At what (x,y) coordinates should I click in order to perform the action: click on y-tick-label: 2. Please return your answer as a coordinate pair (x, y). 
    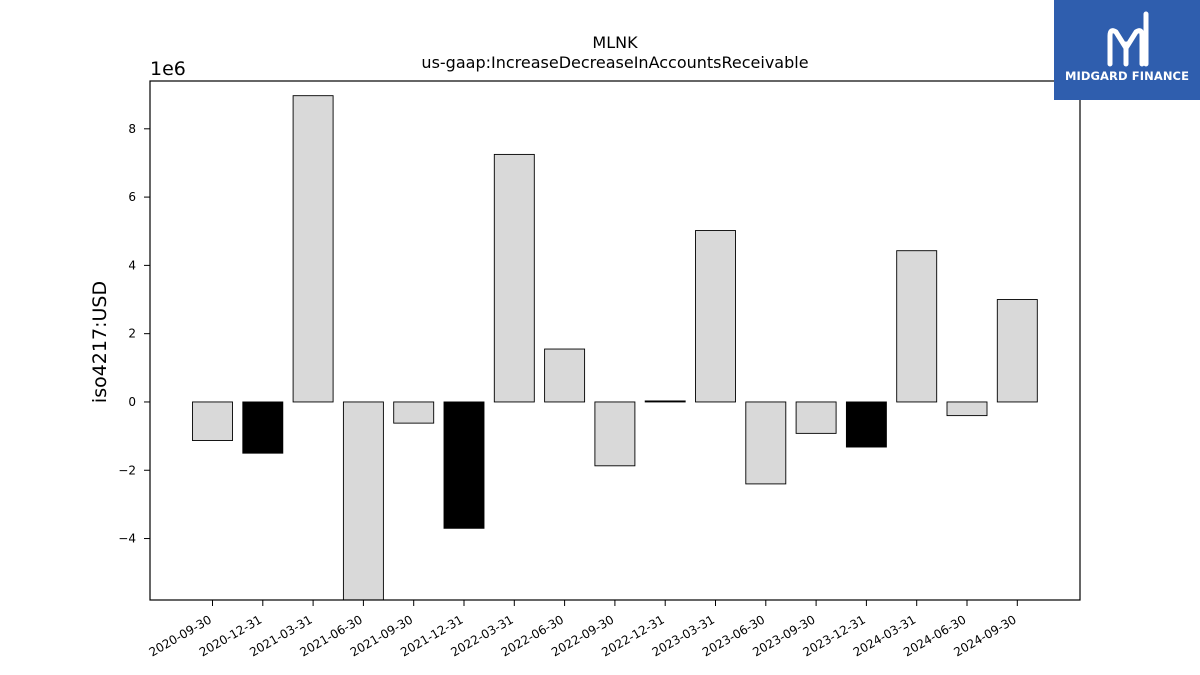
    Looking at the image, I should click on (132, 334).